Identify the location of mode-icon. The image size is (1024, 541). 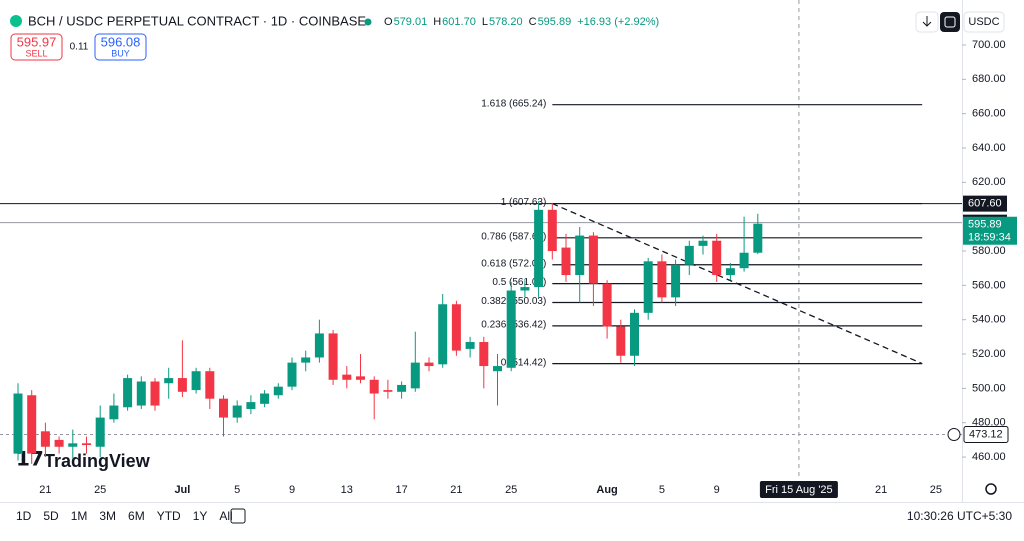
(950, 22).